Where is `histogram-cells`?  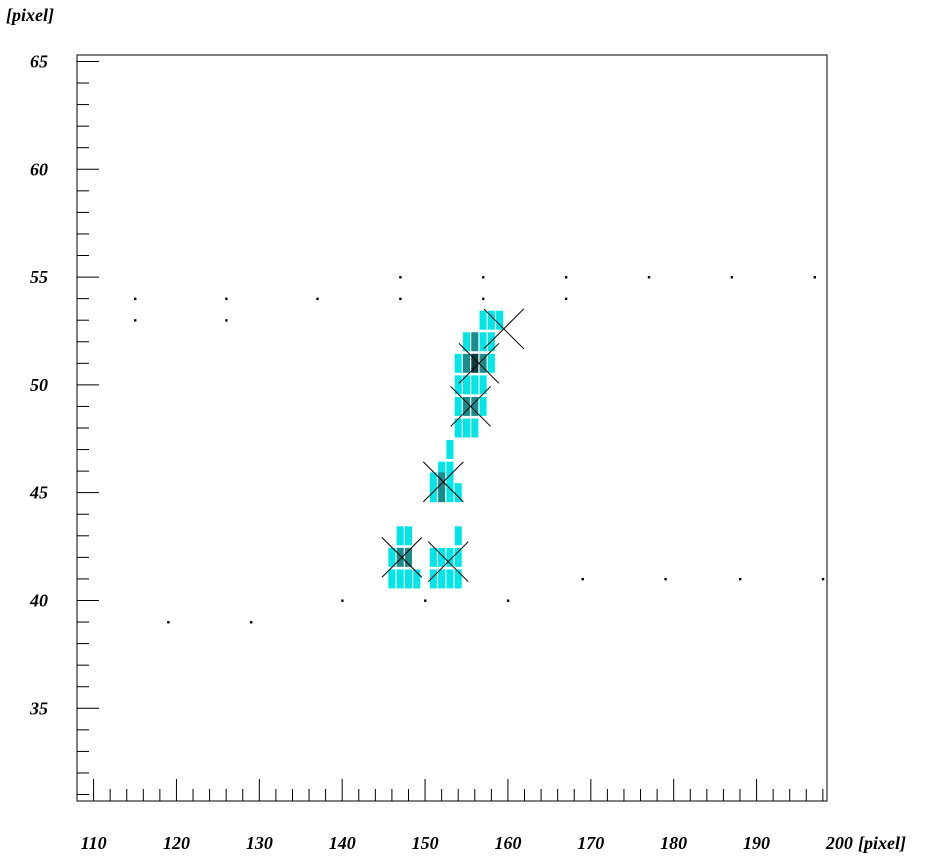
histogram-cells is located at coordinates (446, 449).